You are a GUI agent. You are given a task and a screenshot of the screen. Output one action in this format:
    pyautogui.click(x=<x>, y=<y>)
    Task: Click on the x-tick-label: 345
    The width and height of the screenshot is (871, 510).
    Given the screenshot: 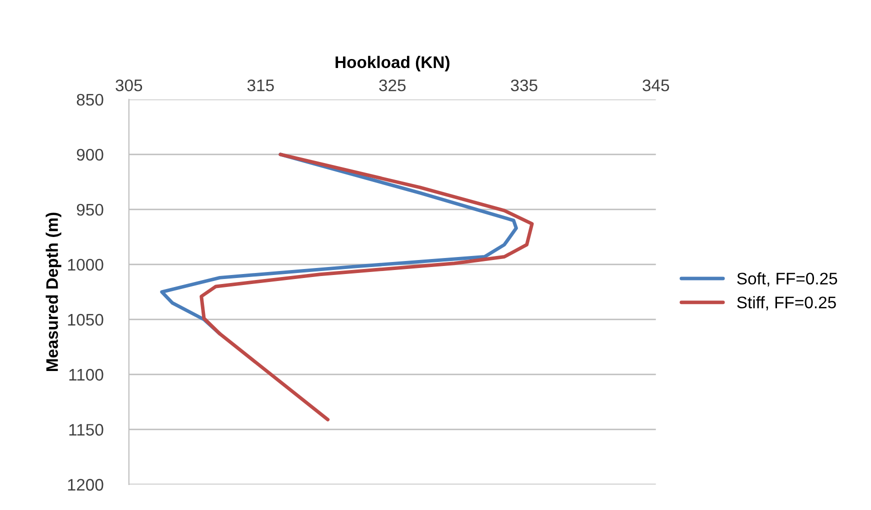 What is the action you would take?
    pyautogui.click(x=656, y=85)
    